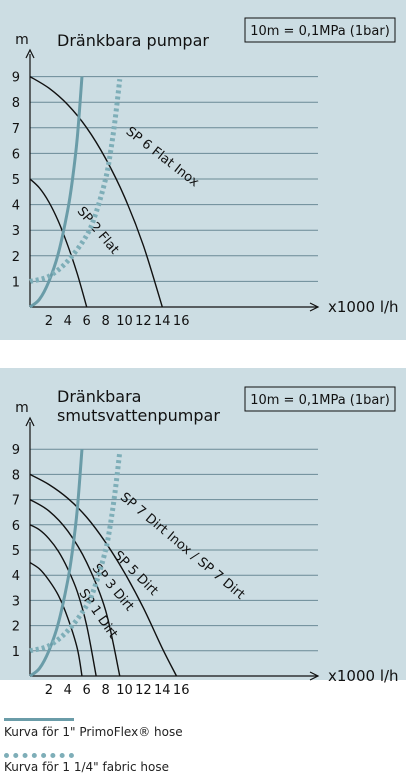 The image size is (406, 779). I want to click on pump-curve-sp-5-dirt, so click(75, 587).